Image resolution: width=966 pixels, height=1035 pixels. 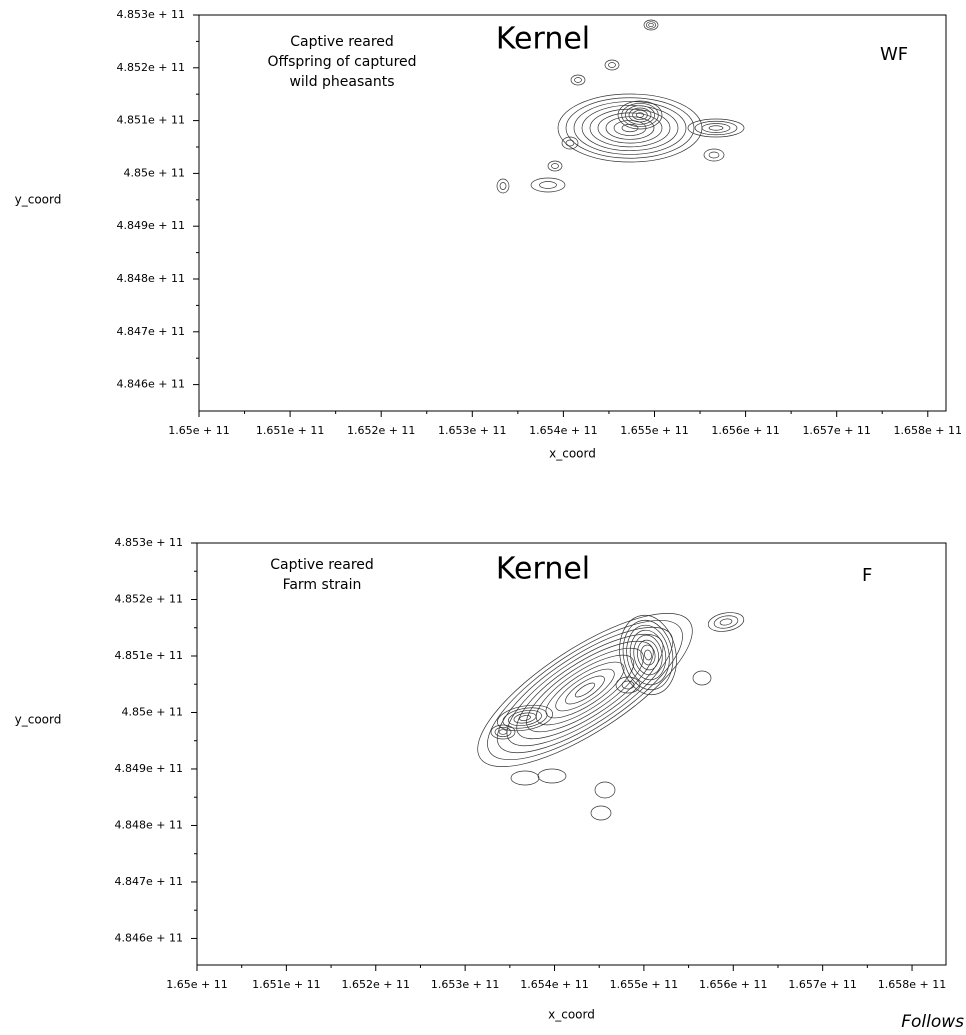 I want to click on y-tick-label: 4.851e + 11, so click(x=149, y=655).